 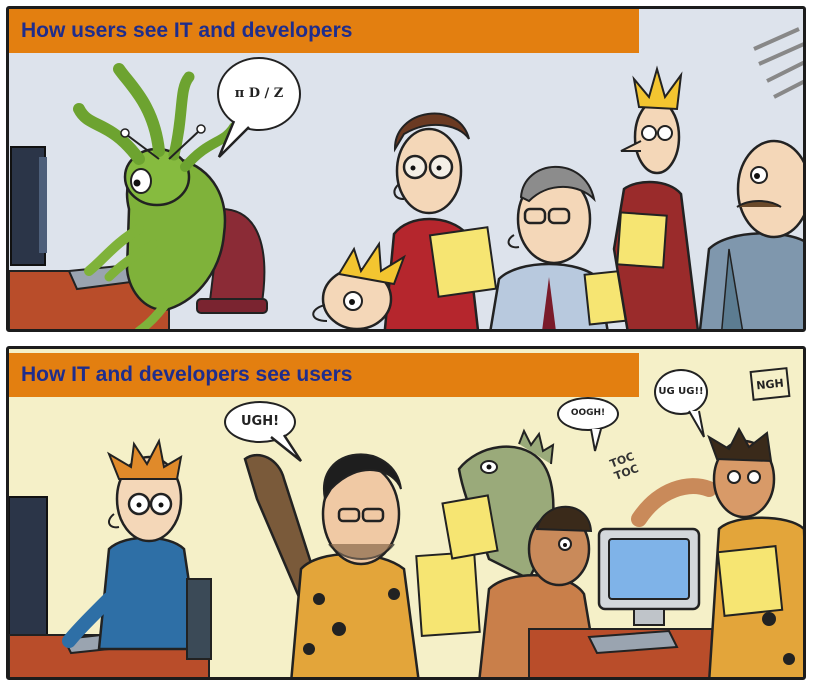 I want to click on necktie, so click(x=549, y=303).